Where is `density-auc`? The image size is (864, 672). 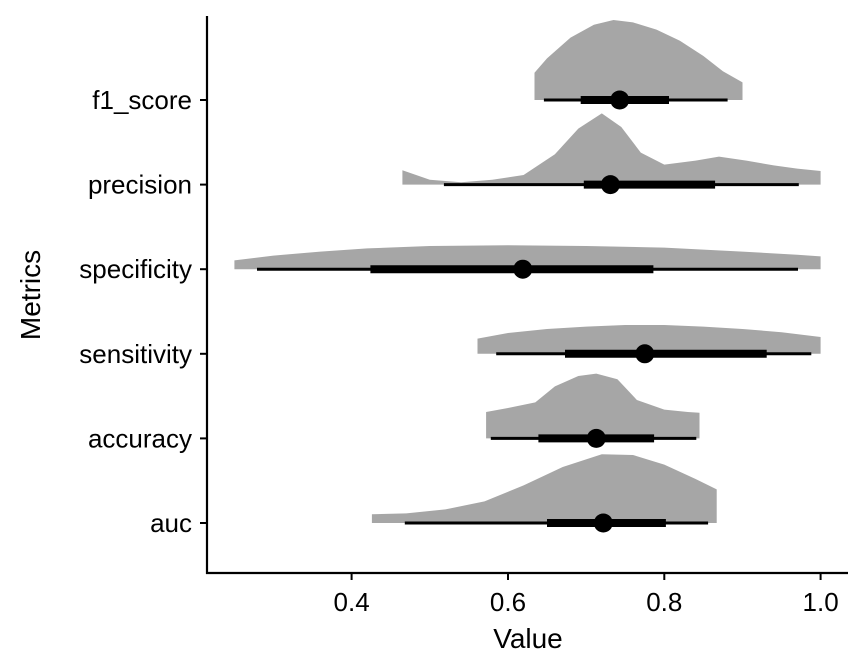 density-auc is located at coordinates (544, 488).